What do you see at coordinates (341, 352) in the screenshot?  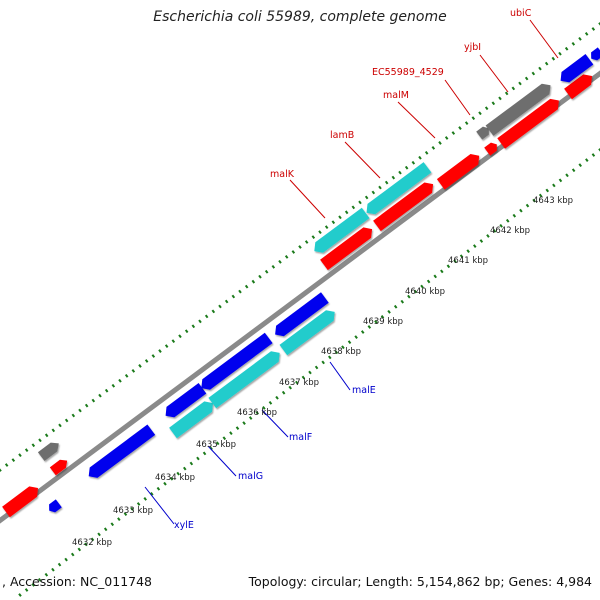 I see `kbp-label-4638: 4638 kbp` at bounding box center [341, 352].